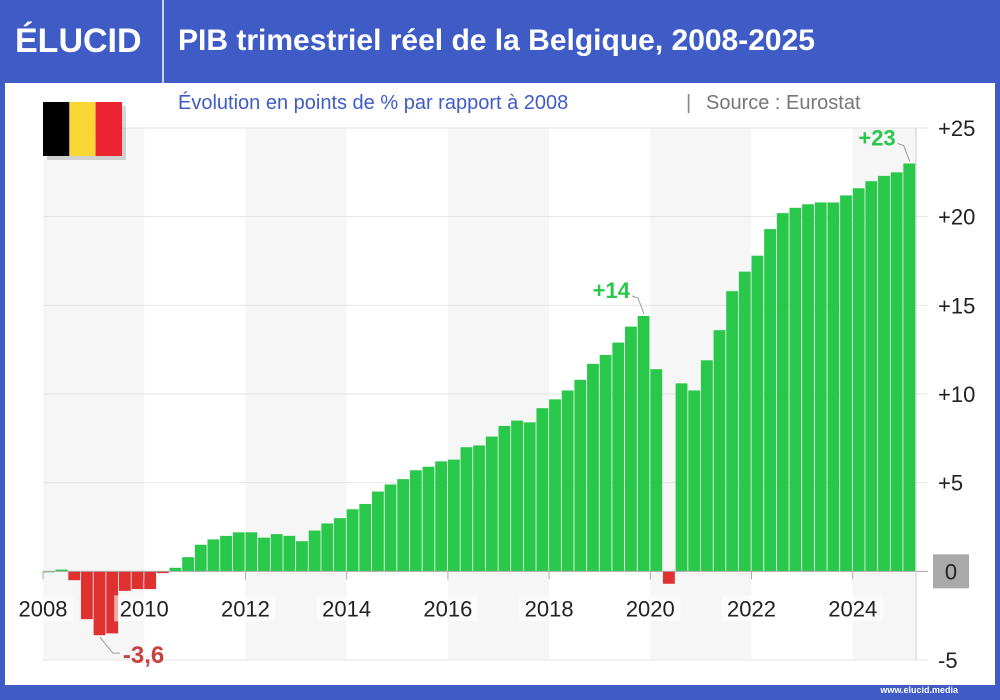 Image resolution: width=1000 pixels, height=700 pixels. What do you see at coordinates (112, 602) in the screenshot?
I see `bar-2009Q2` at bounding box center [112, 602].